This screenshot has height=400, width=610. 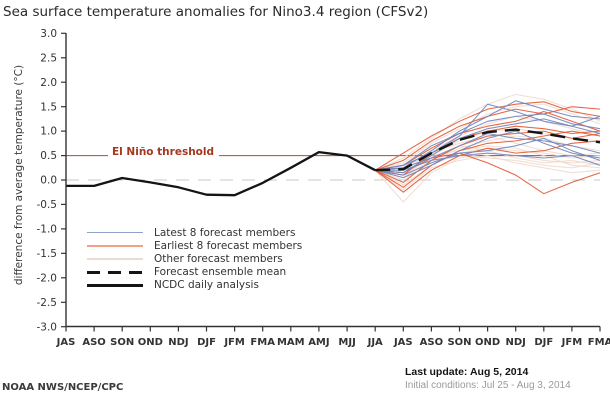 I want to click on legend-item-earliest: Earliest 8 forecast members, so click(x=194, y=245).